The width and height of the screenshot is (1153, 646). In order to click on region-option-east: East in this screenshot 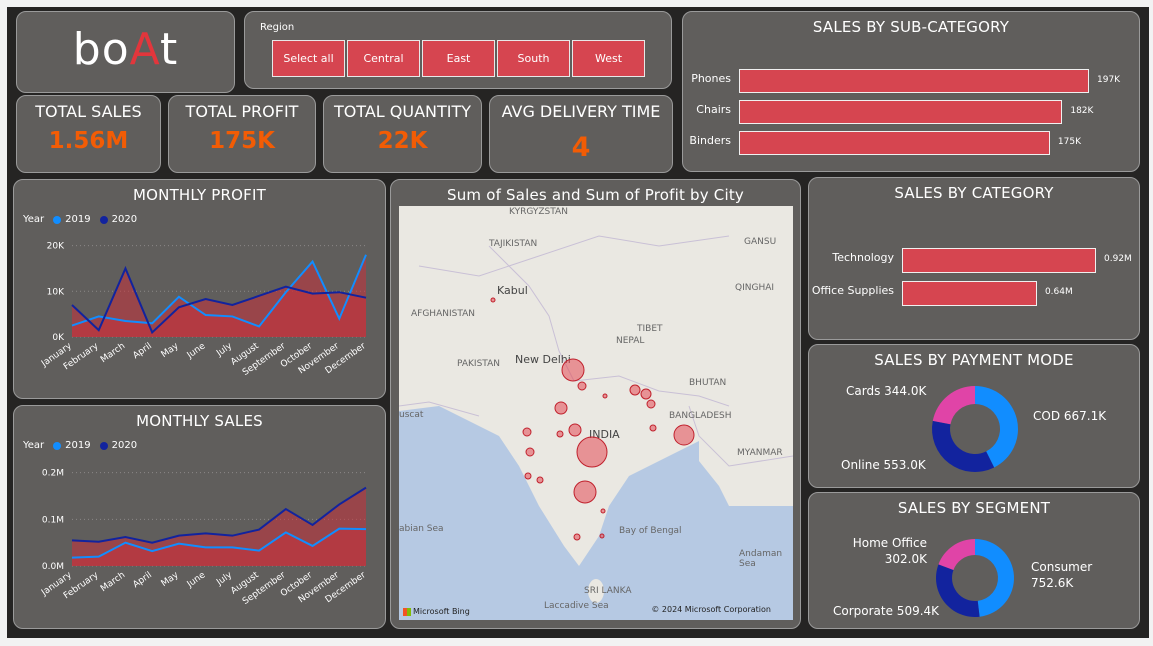, I will do `click(458, 58)`.